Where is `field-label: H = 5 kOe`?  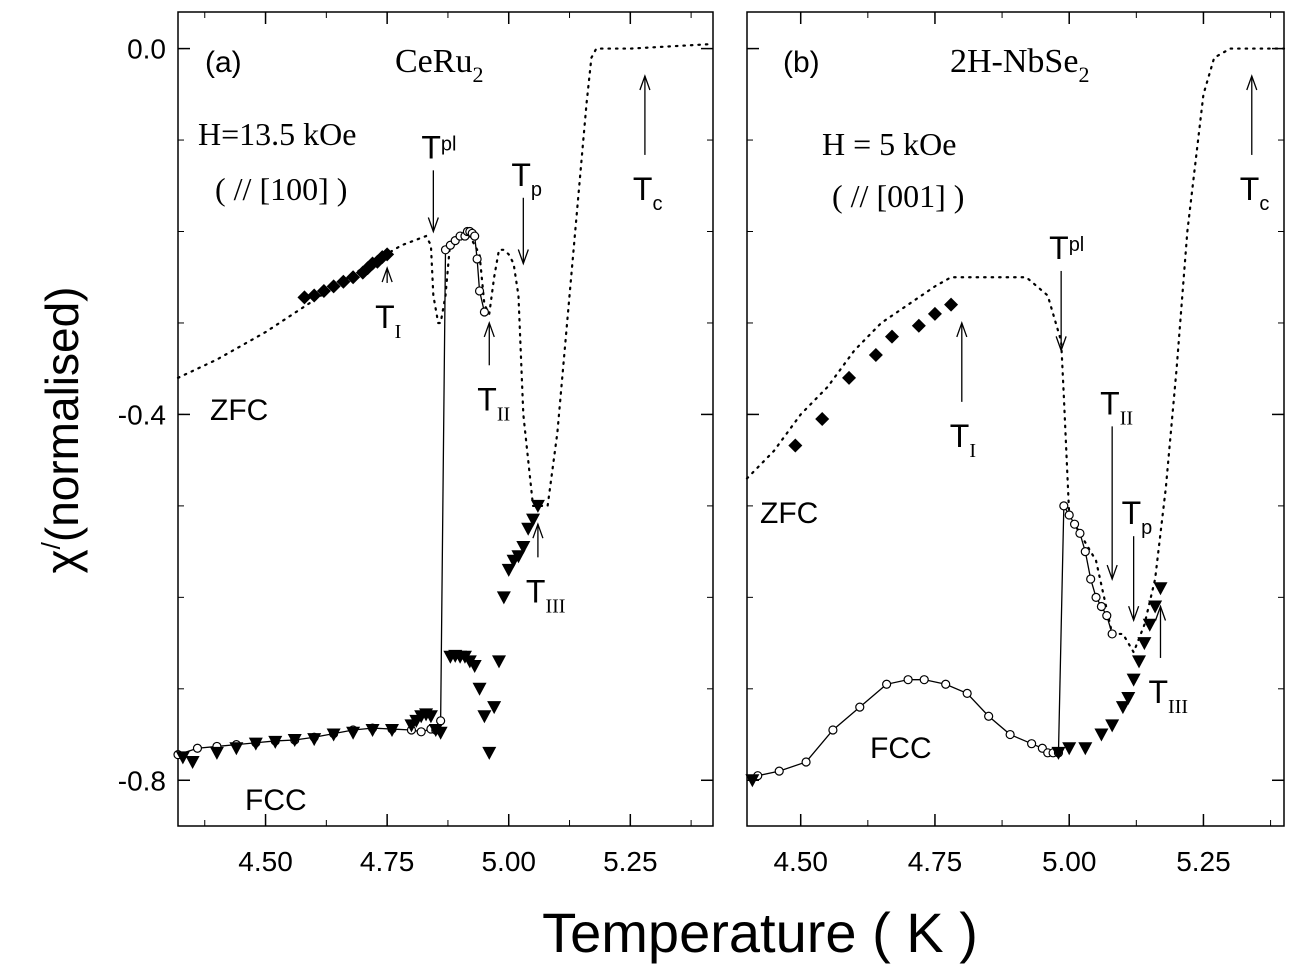 field-label: H = 5 kOe is located at coordinates (889, 144).